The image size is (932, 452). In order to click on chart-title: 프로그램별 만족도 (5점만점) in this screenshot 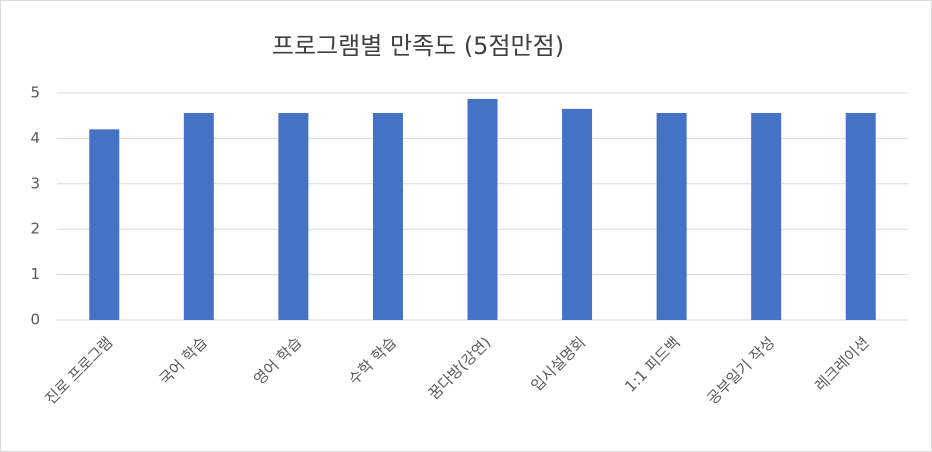, I will do `click(418, 46)`.